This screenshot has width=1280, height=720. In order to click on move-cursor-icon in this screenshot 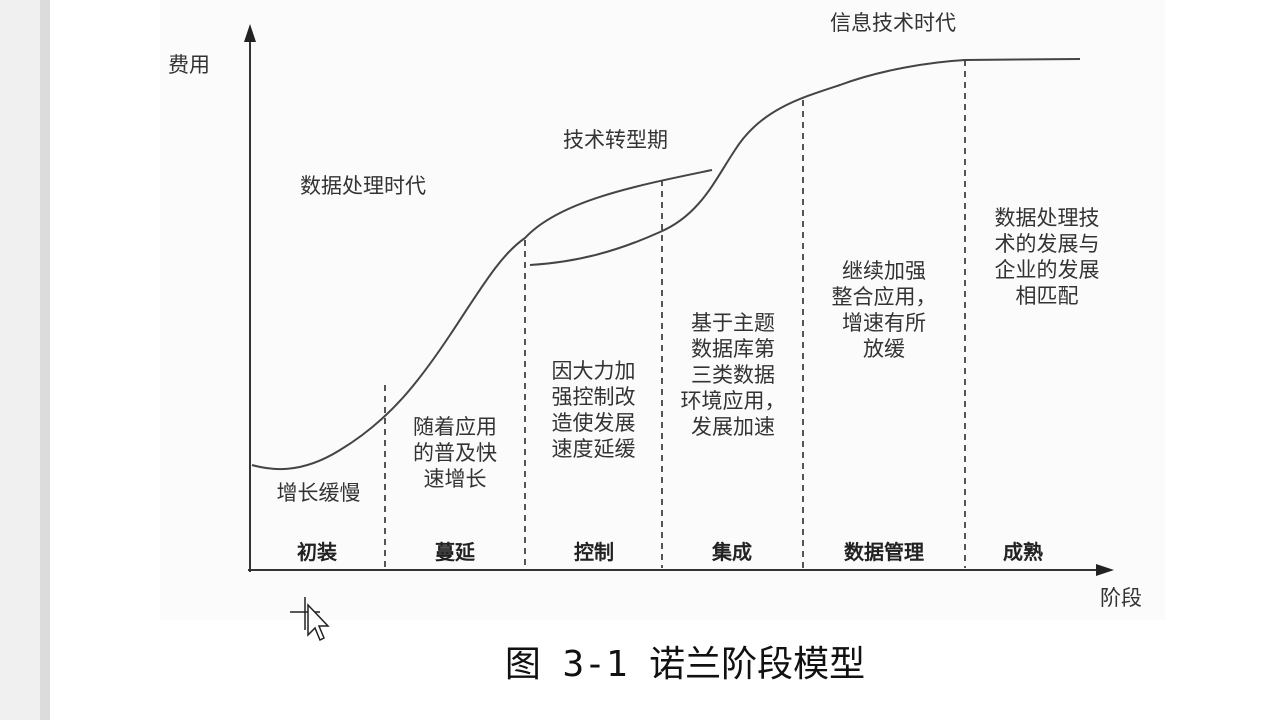, I will do `click(310, 619)`.